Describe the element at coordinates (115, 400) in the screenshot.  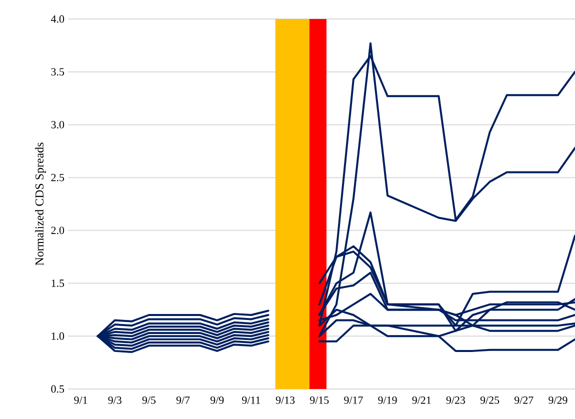
I see `x-tick-label: 9/3` at that location.